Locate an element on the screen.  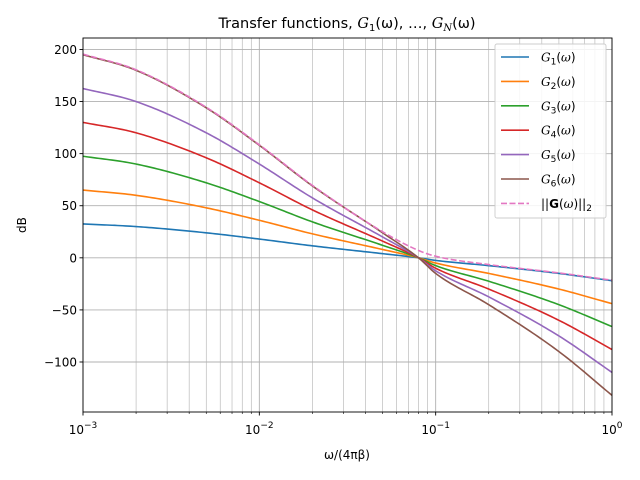
chart-title-g-last: G is located at coordinates (438, 24).